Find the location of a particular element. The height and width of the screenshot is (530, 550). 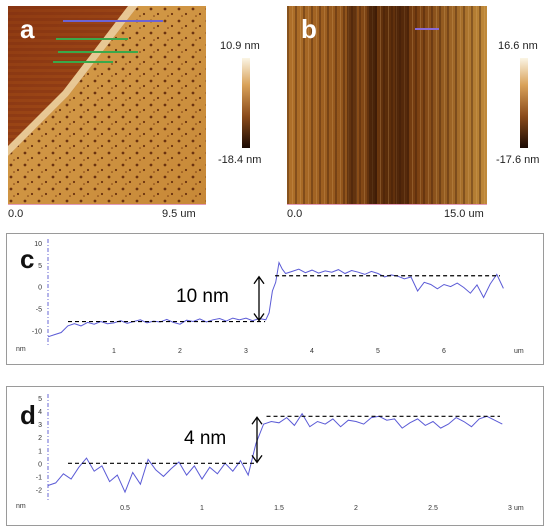

afm-image-b-graphic is located at coordinates (387, 105).